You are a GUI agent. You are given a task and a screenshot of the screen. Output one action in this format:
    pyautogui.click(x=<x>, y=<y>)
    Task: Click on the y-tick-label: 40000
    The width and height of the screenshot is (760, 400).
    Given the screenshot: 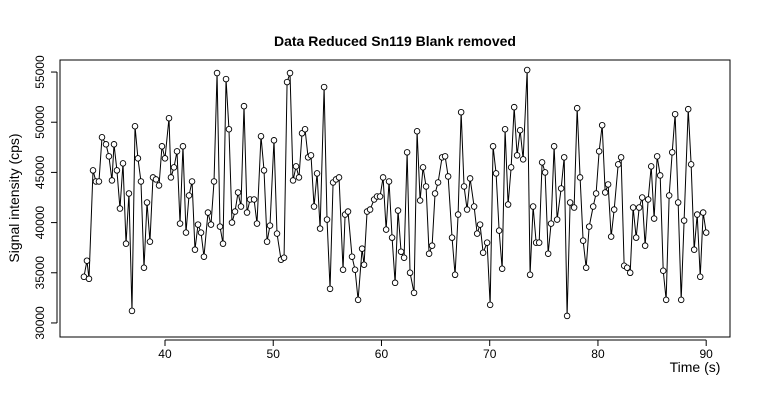 What is the action you would take?
    pyautogui.click(x=40, y=223)
    